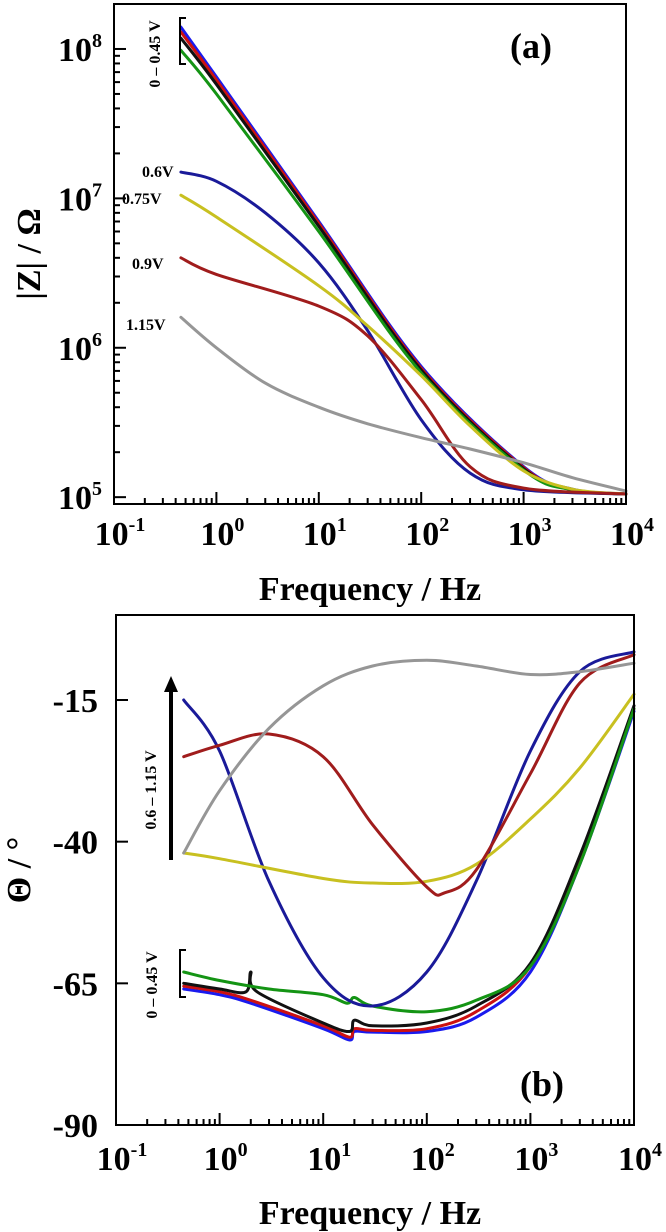 The image size is (666, 1232). I want to click on panel-a-bracket, so click(182, 41).